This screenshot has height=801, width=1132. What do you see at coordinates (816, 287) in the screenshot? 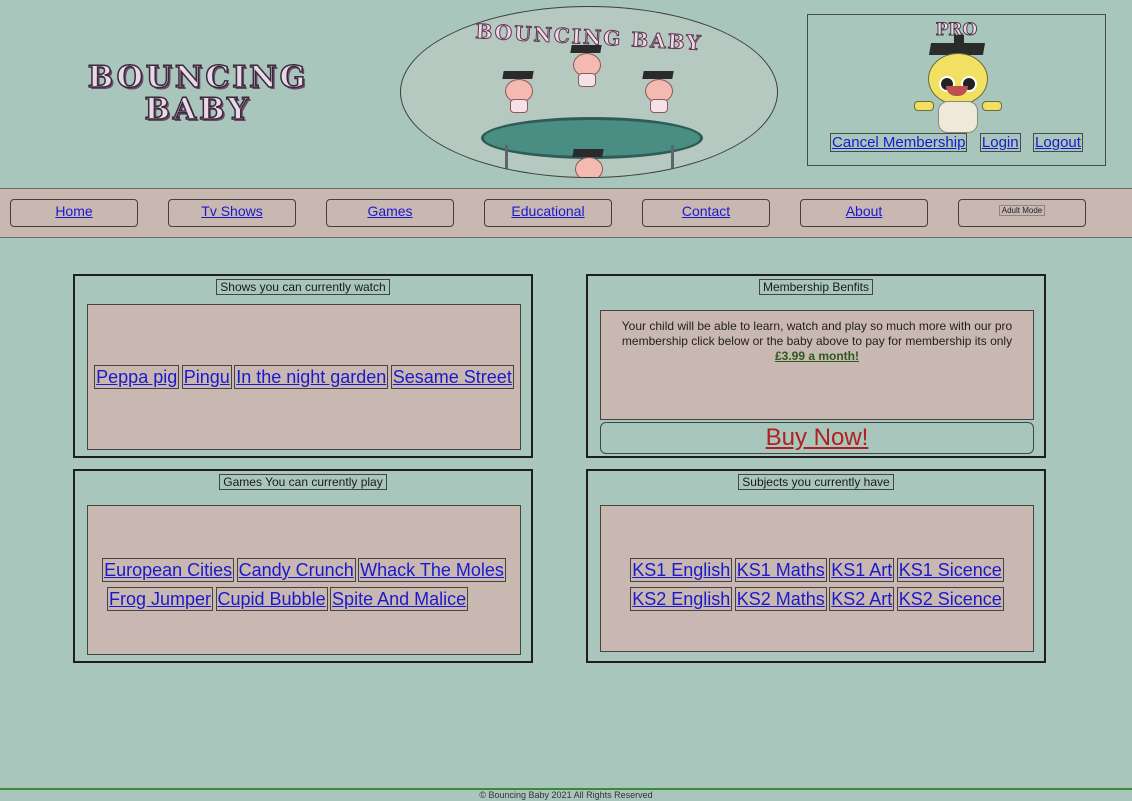
I see `membership-title: Membership Benfits` at bounding box center [816, 287].